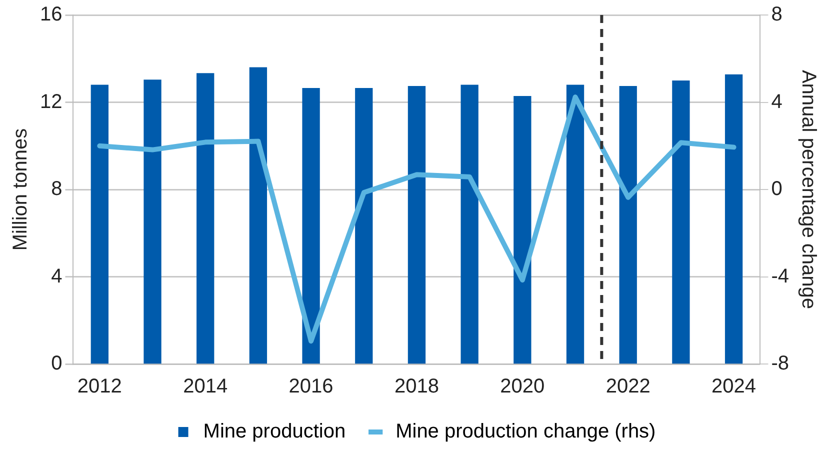  I want to click on x-tick-label: 2022, so click(628, 387).